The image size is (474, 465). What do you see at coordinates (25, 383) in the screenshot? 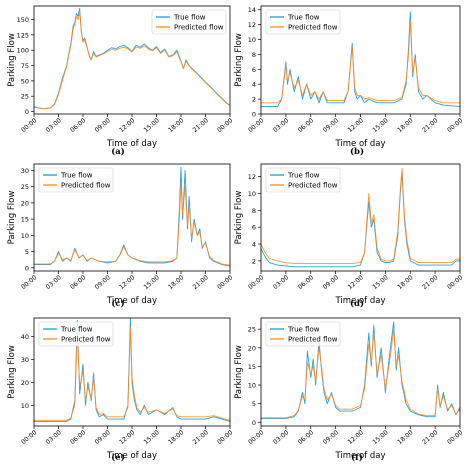
I see `y-tick-label: 20` at bounding box center [25, 383].